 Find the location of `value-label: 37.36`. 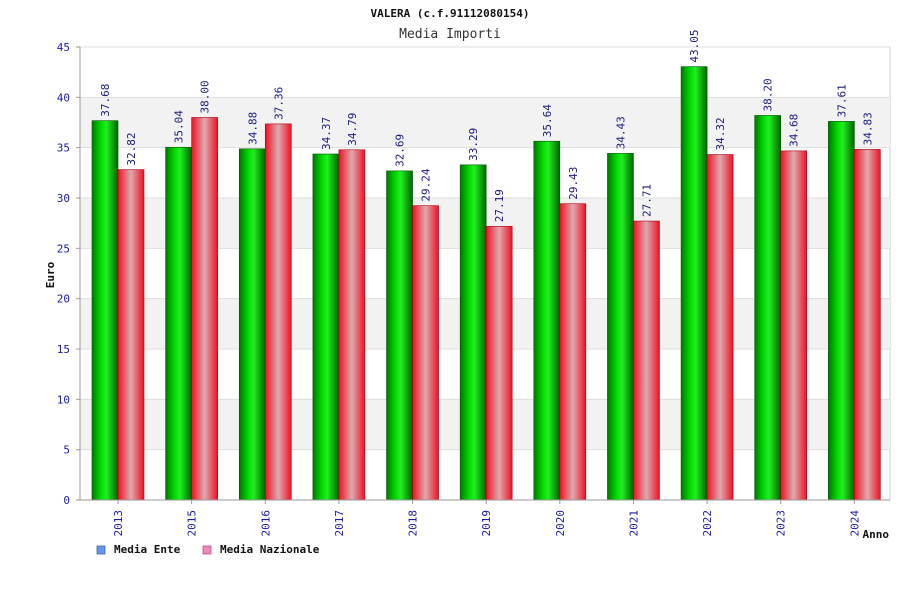

value-label: 37.36 is located at coordinates (278, 103).